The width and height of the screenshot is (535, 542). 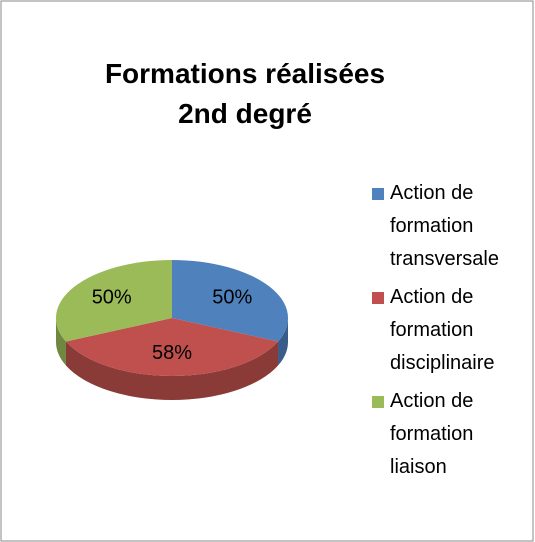 What do you see at coordinates (172, 353) in the screenshot?
I see `data-label: 58%` at bounding box center [172, 353].